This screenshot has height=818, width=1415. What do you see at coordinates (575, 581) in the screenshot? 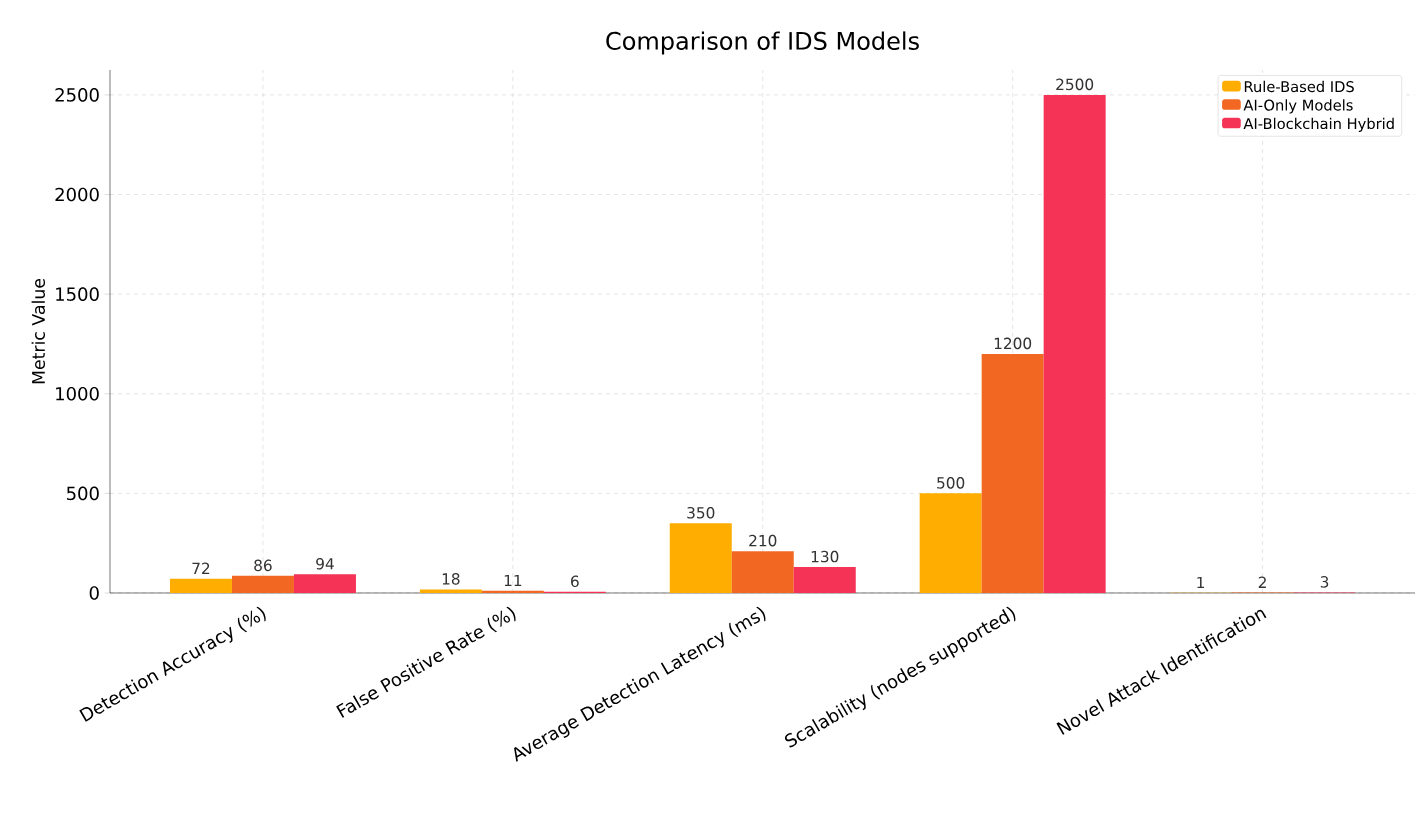
I see `data-label: 6` at bounding box center [575, 581].